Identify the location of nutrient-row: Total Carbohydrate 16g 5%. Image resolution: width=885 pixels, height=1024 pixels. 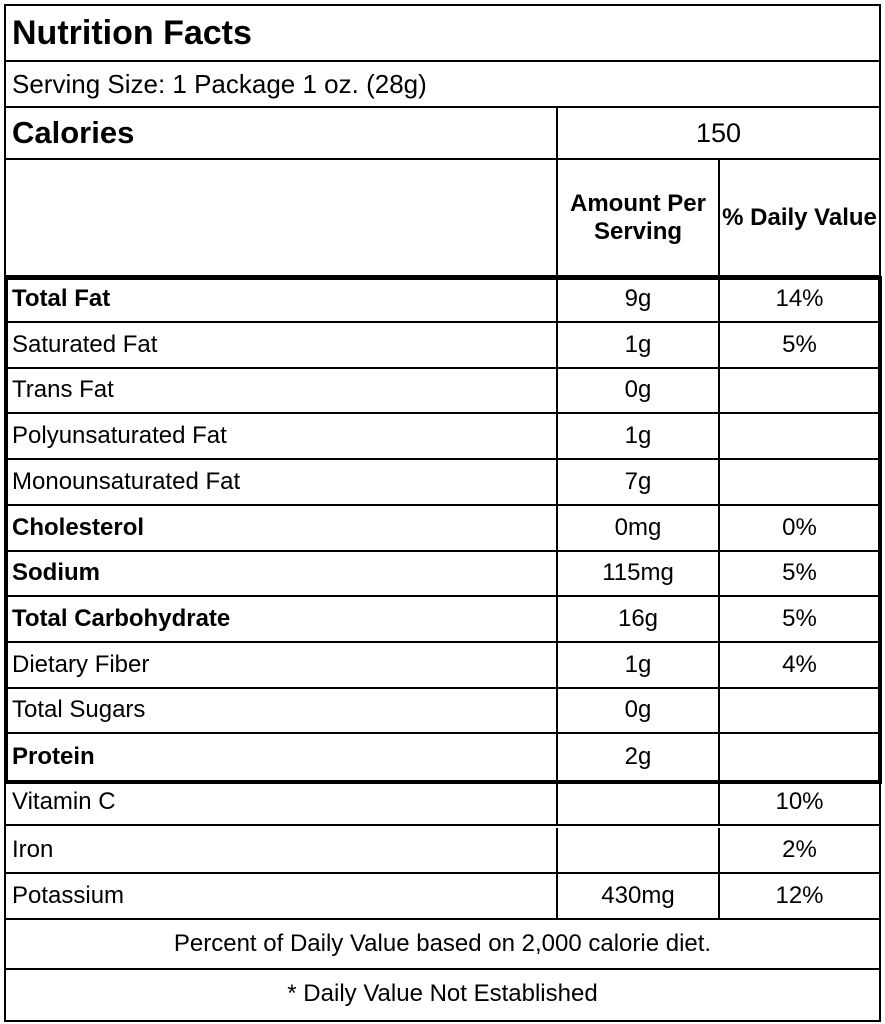
(442, 620).